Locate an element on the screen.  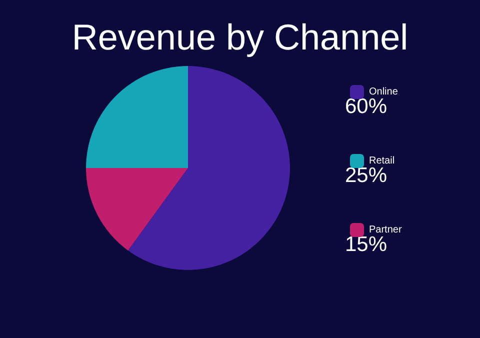
legend-label: Partner is located at coordinates (385, 230).